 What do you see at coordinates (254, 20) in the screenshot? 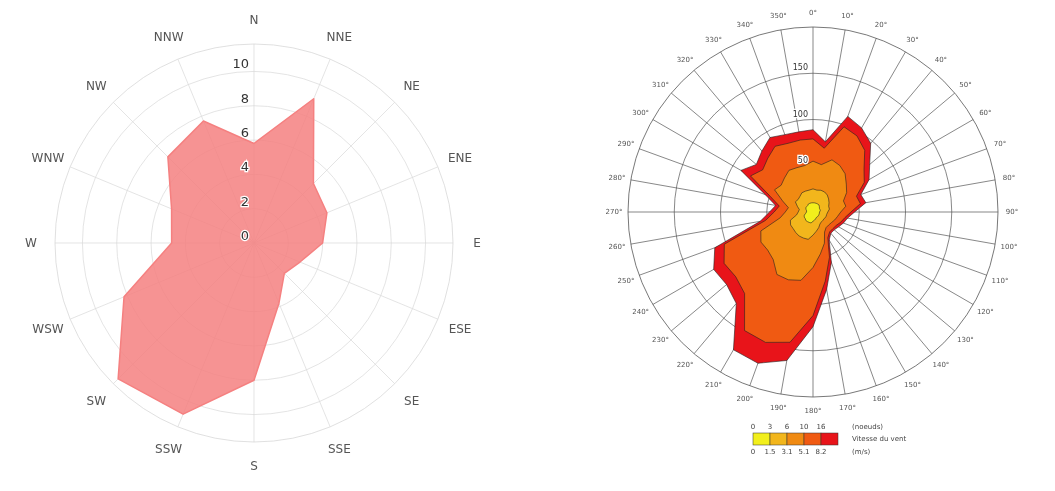
I see `spoke-label: N` at bounding box center [254, 20].